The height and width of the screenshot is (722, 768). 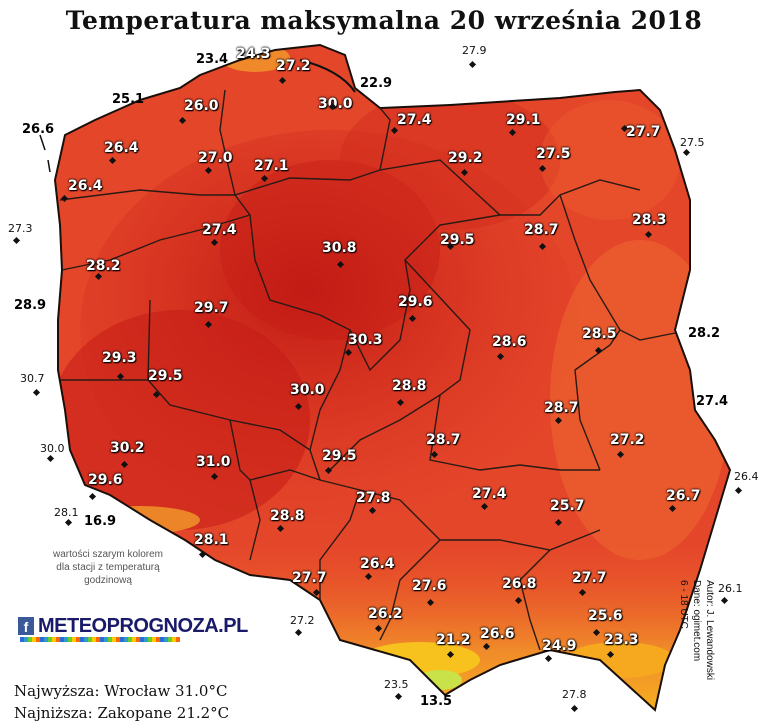 What do you see at coordinates (523, 120) in the screenshot?
I see `station-temperature-label: 29.1` at bounding box center [523, 120].